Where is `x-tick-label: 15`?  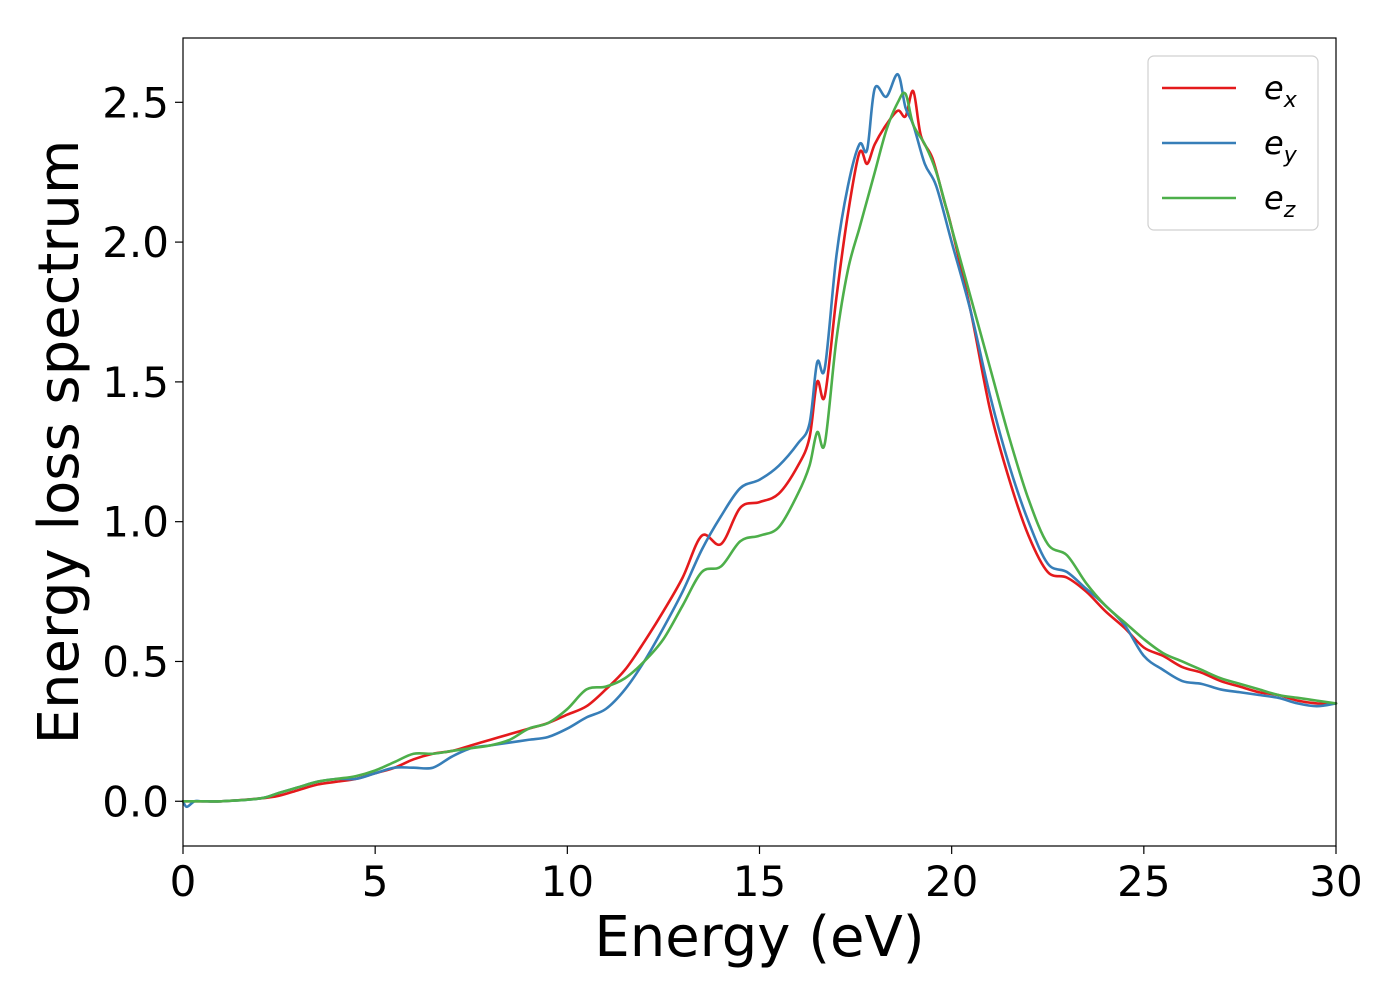
x-tick-label: 15 is located at coordinates (759, 881).